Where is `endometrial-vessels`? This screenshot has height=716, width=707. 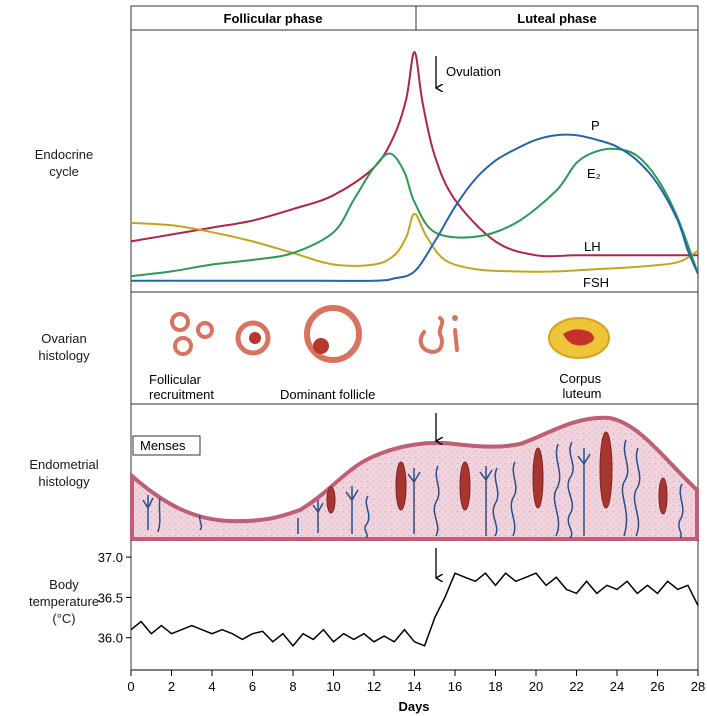 endometrial-vessels is located at coordinates (497, 473).